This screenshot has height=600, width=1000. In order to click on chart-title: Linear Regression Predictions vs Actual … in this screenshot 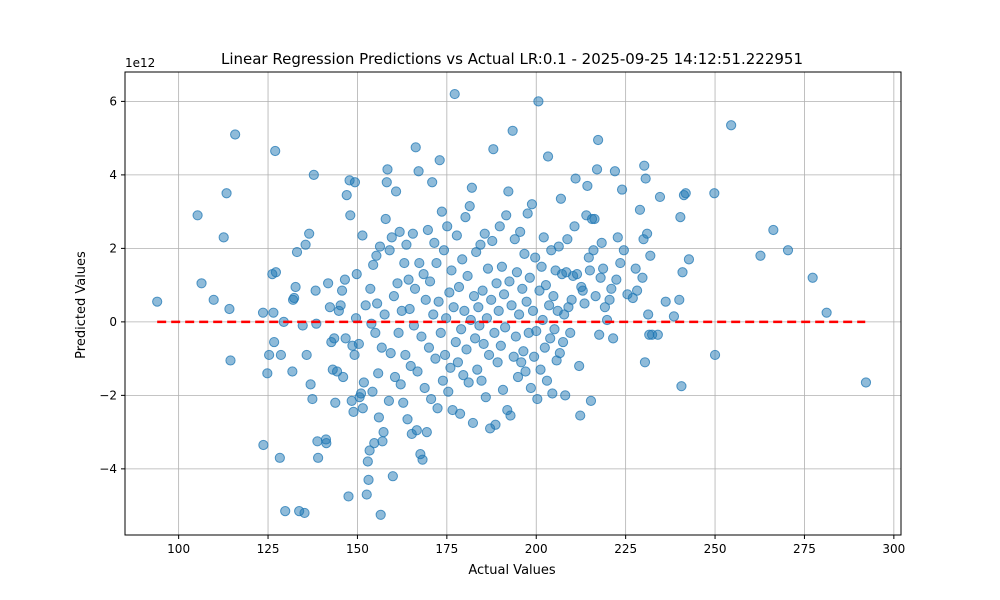, I will do `click(512, 59)`.